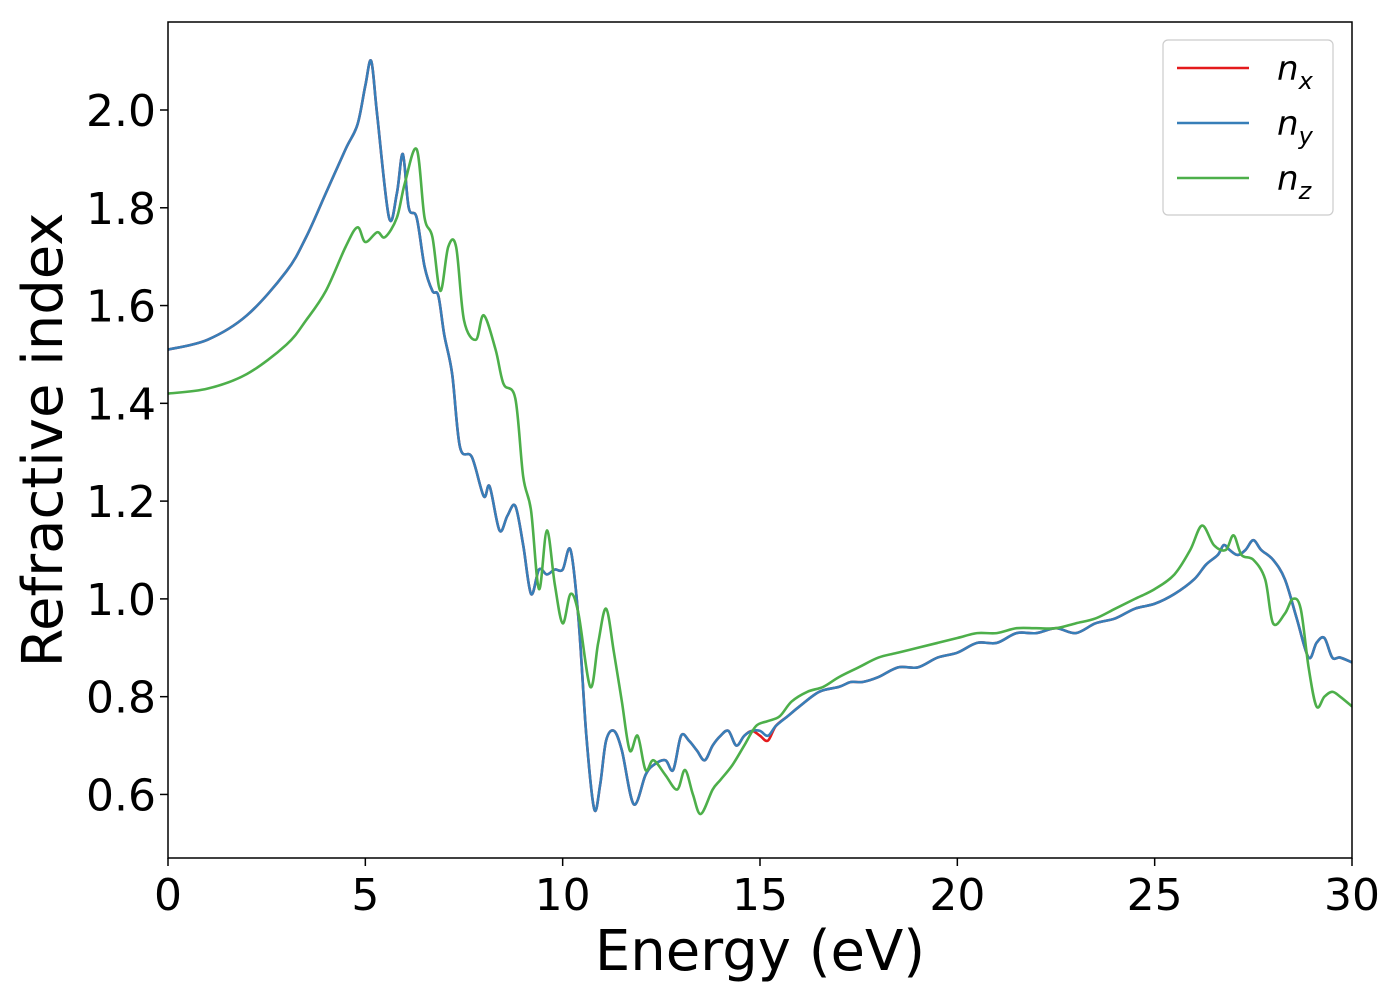 The width and height of the screenshot is (1400, 1000). I want to click on y-tick-label: 0.8, so click(121, 698).